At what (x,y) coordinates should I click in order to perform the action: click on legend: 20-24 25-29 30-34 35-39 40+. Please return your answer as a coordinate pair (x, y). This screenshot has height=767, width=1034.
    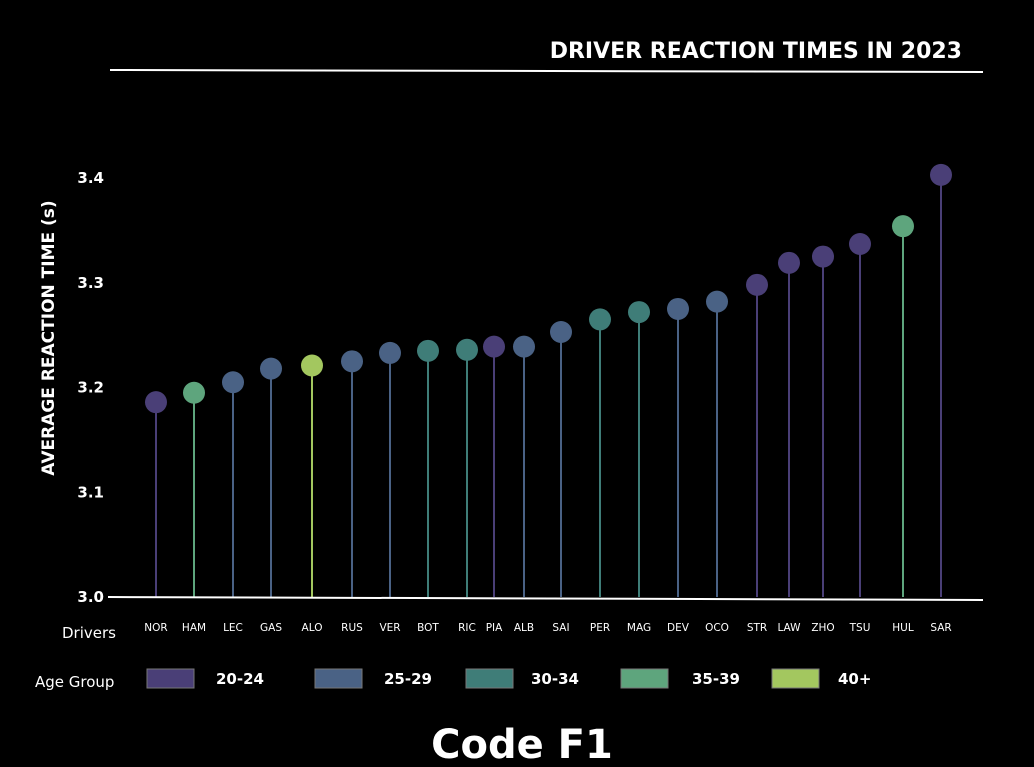
    Looking at the image, I should click on (508, 678).